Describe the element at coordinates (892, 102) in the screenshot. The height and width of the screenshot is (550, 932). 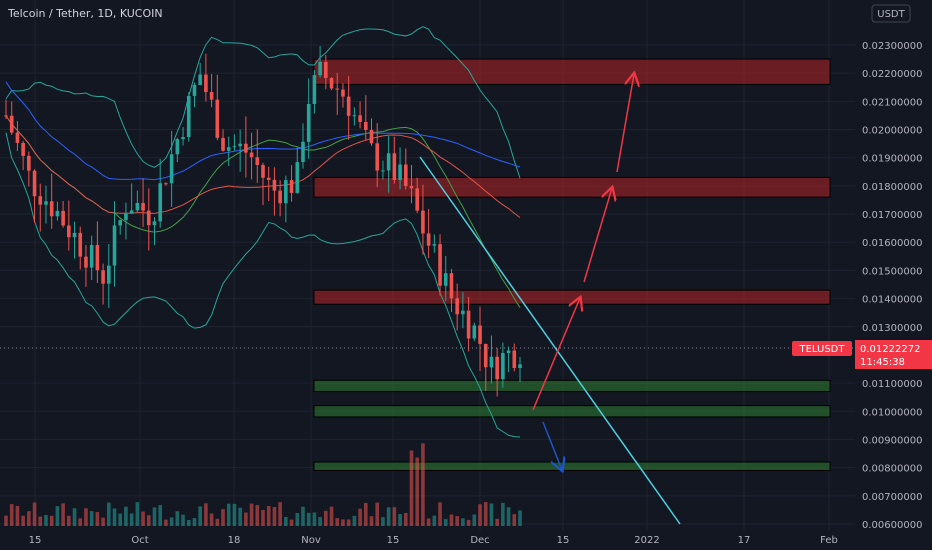
I see `y-tick-label: 0.02100000` at that location.